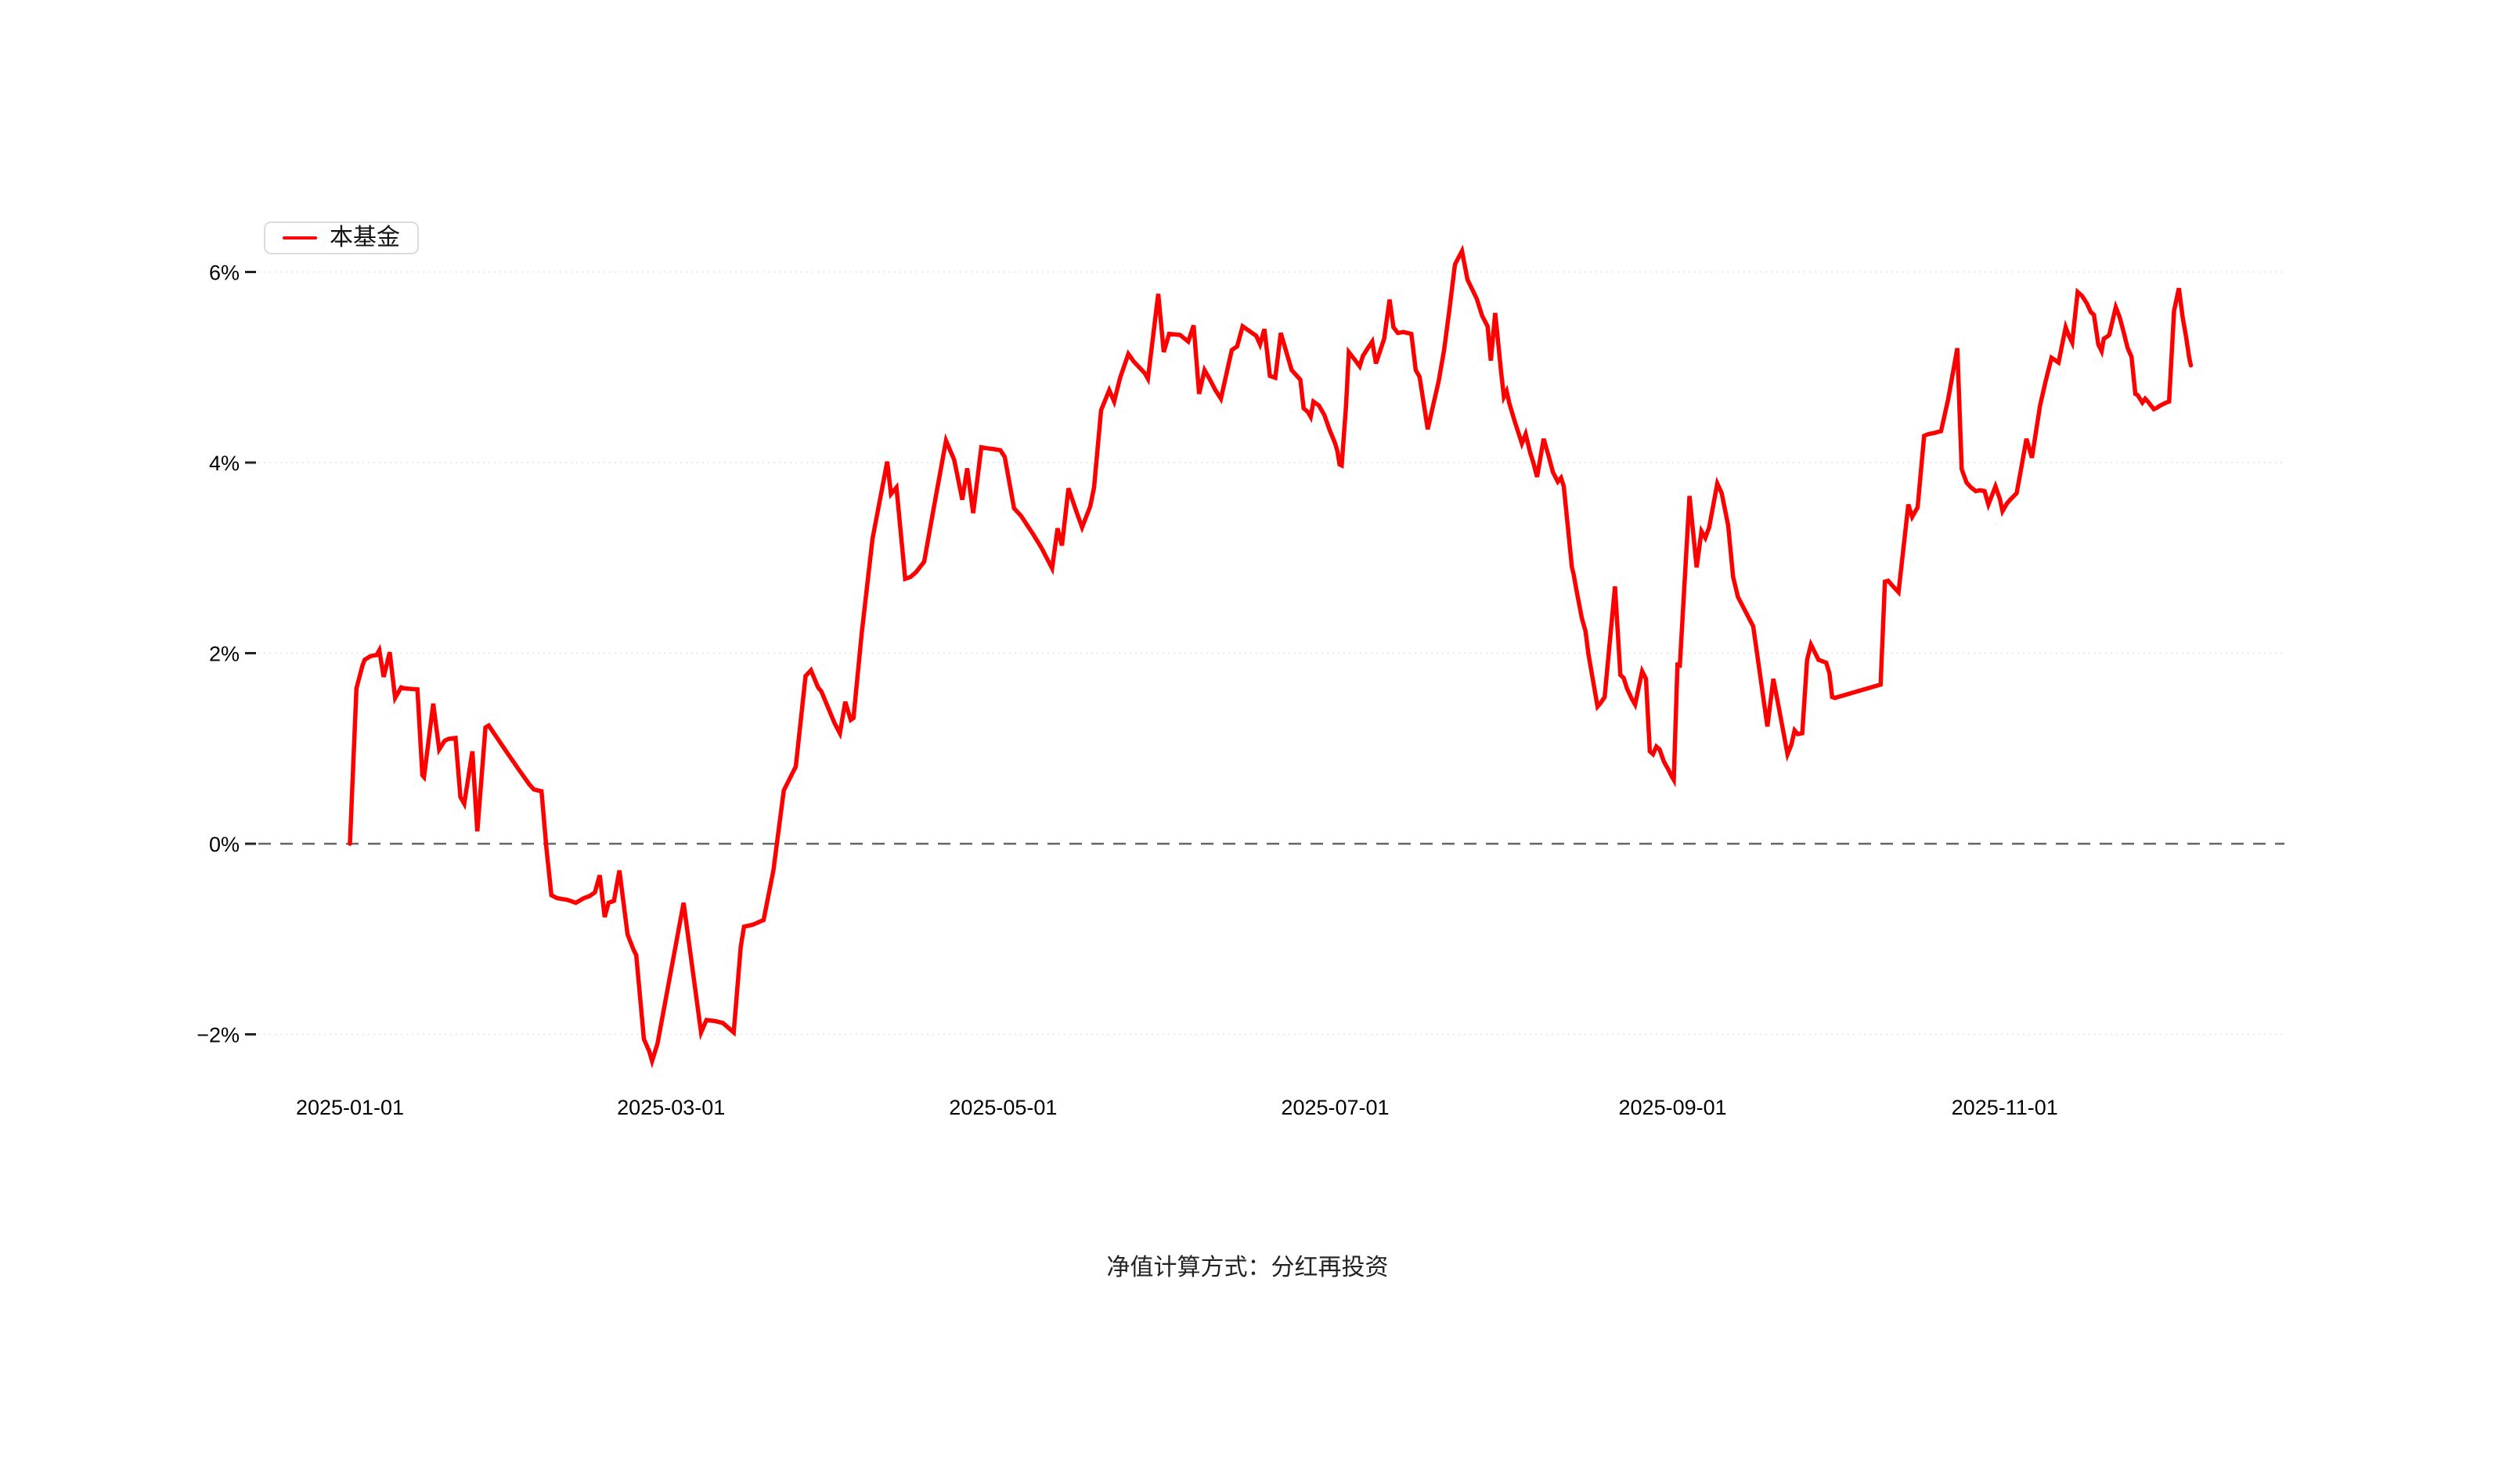 The height and width of the screenshot is (1484, 2495). Describe the element at coordinates (251, 653) in the screenshot. I see `tick-layer` at that location.